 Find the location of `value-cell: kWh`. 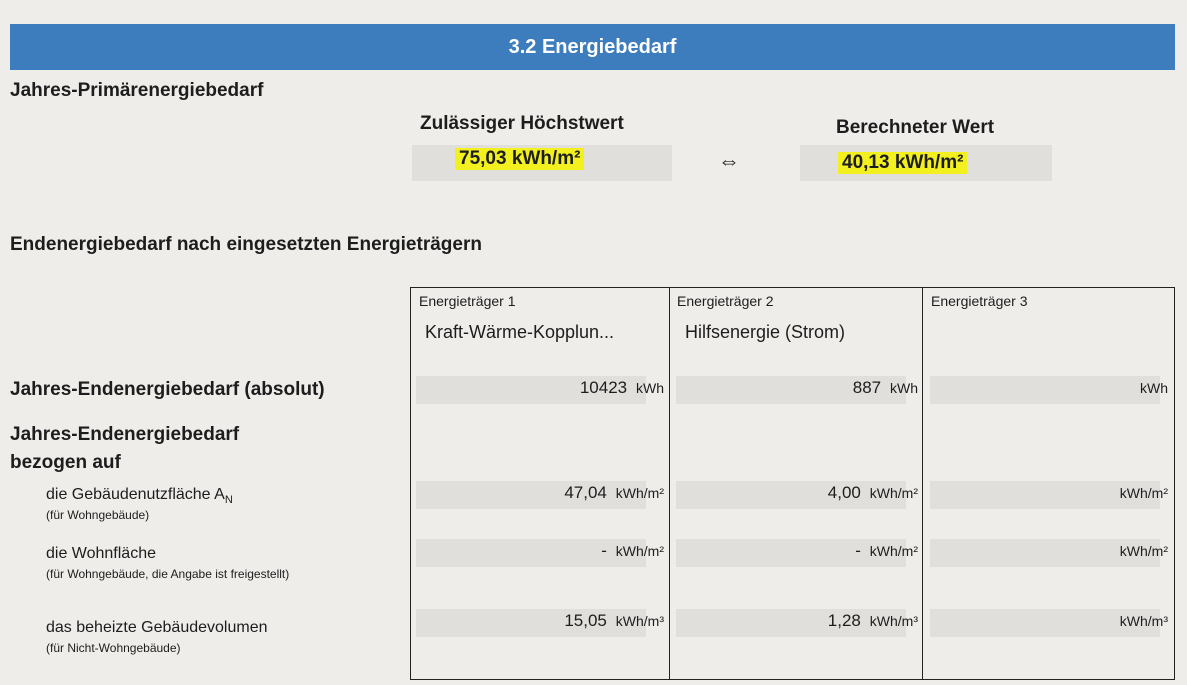

value-cell: kWh is located at coordinates (1149, 388).